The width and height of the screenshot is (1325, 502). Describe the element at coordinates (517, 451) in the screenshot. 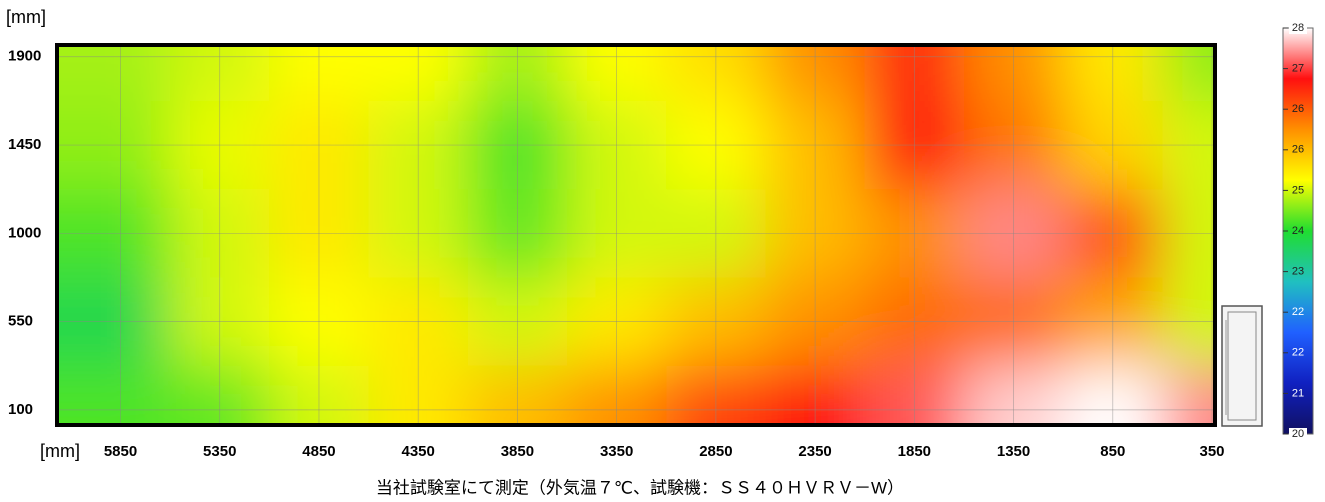

I see `x-tick-label: 3850` at that location.